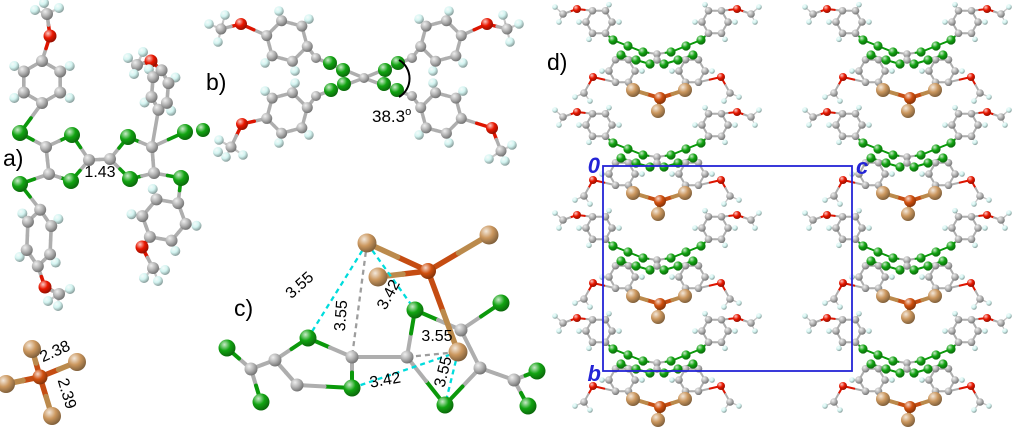  What do you see at coordinates (594, 165) in the screenshot?
I see `axis-origin-label: 0` at bounding box center [594, 165].